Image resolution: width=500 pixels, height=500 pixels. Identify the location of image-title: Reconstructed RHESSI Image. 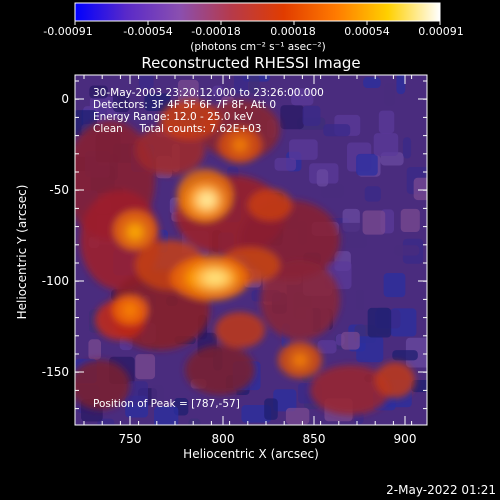
(250, 63).